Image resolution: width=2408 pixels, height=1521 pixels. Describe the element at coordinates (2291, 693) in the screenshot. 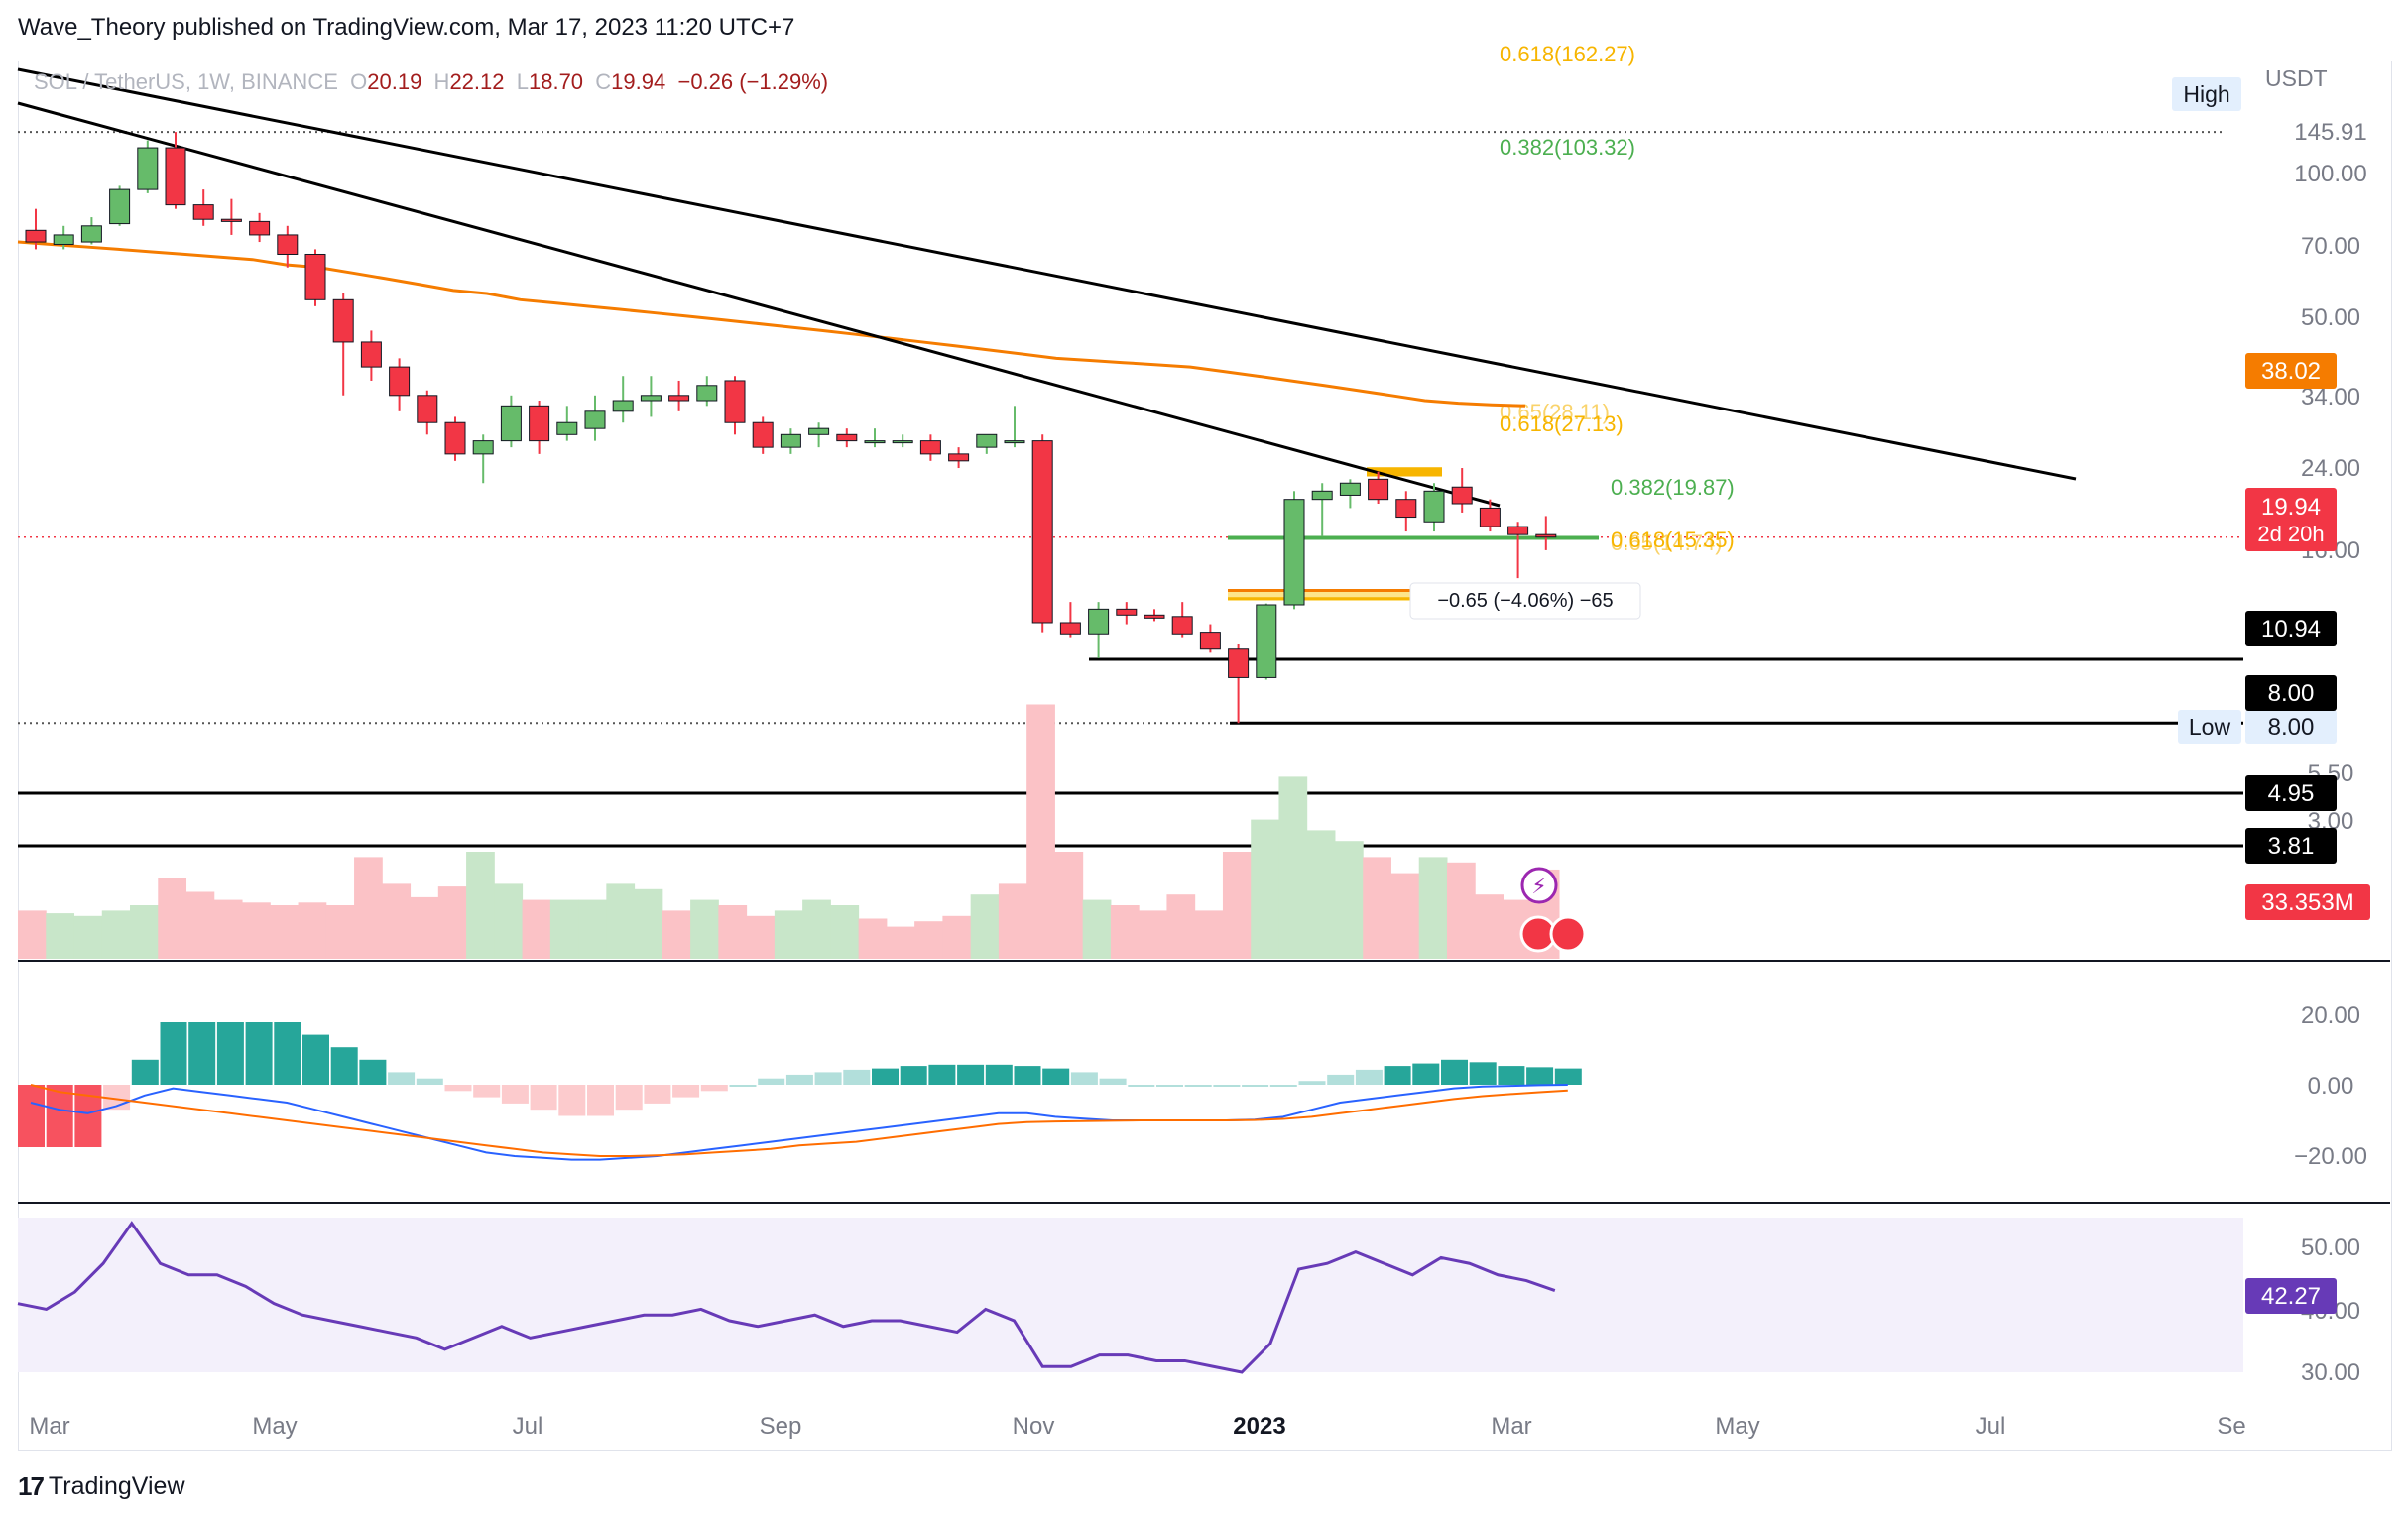

I see `support-tag-8-00-bg` at that location.